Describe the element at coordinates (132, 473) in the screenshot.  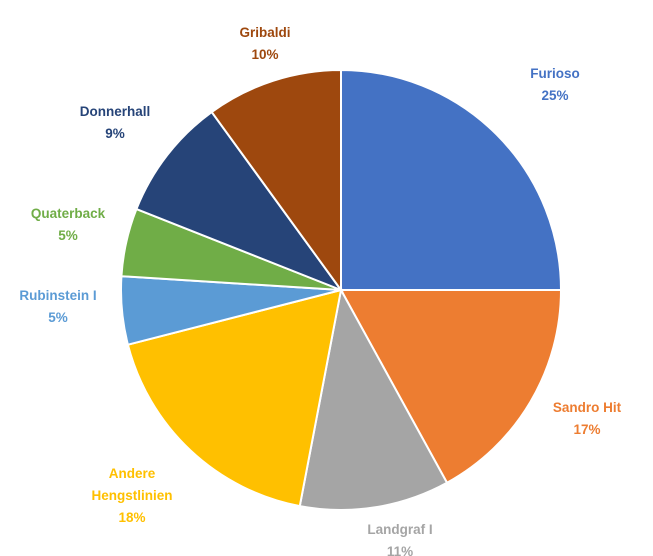
I see `data-label-name: Andere` at that location.